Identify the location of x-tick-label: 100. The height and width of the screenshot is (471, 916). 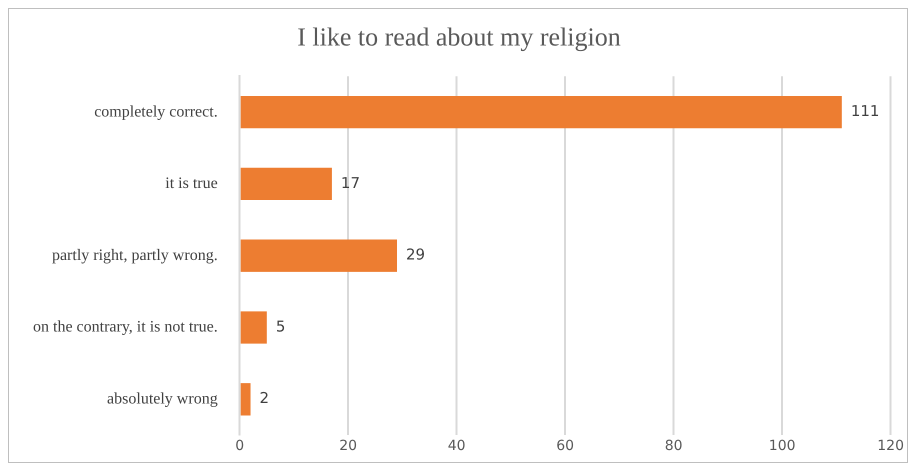
(782, 446).